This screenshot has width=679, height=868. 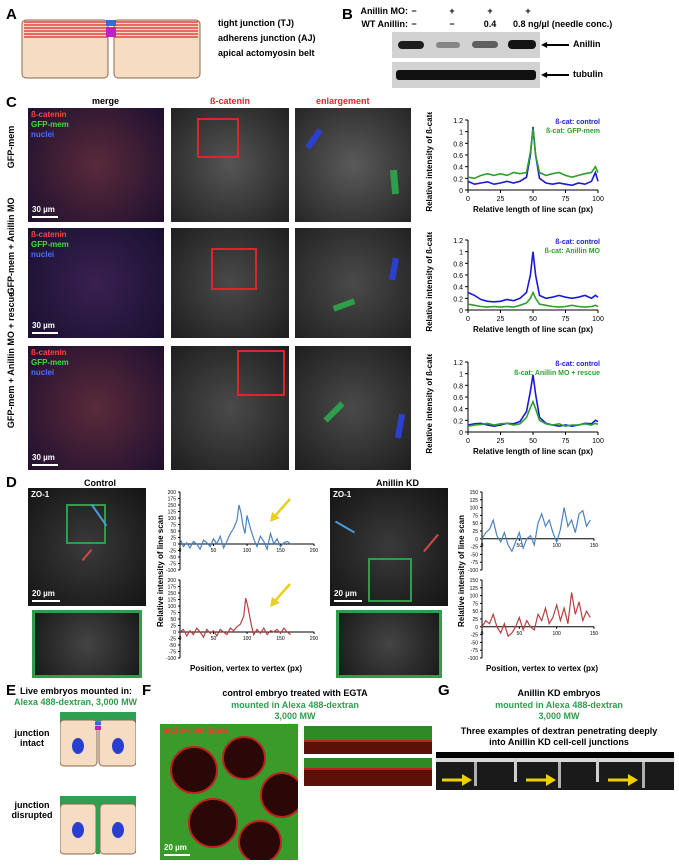 What do you see at coordinates (448, 45) in the screenshot?
I see `band-lane2` at bounding box center [448, 45].